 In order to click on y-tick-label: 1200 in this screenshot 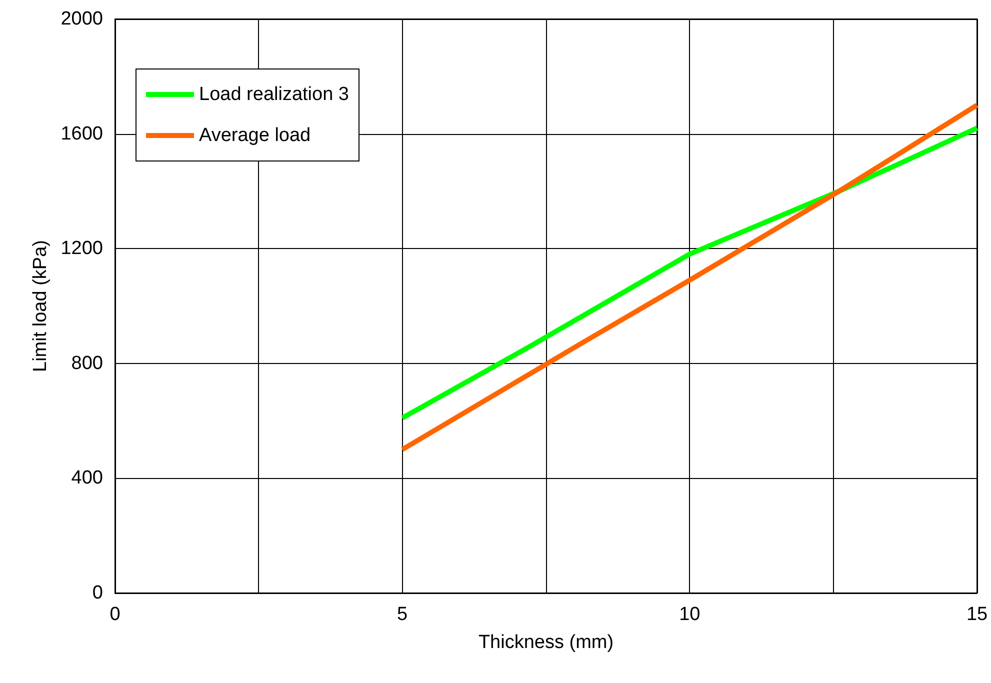, I will do `click(81, 249)`.